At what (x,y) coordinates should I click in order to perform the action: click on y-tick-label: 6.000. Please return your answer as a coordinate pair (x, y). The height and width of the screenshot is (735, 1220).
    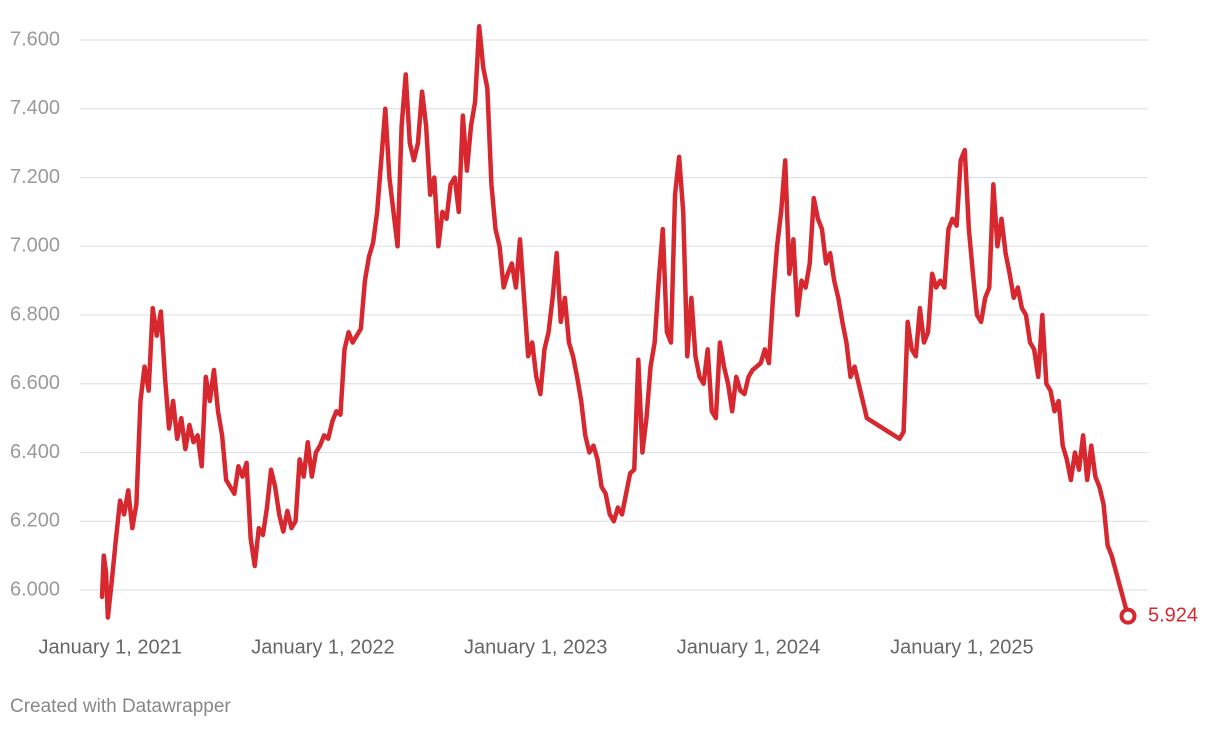
    Looking at the image, I should click on (35, 589).